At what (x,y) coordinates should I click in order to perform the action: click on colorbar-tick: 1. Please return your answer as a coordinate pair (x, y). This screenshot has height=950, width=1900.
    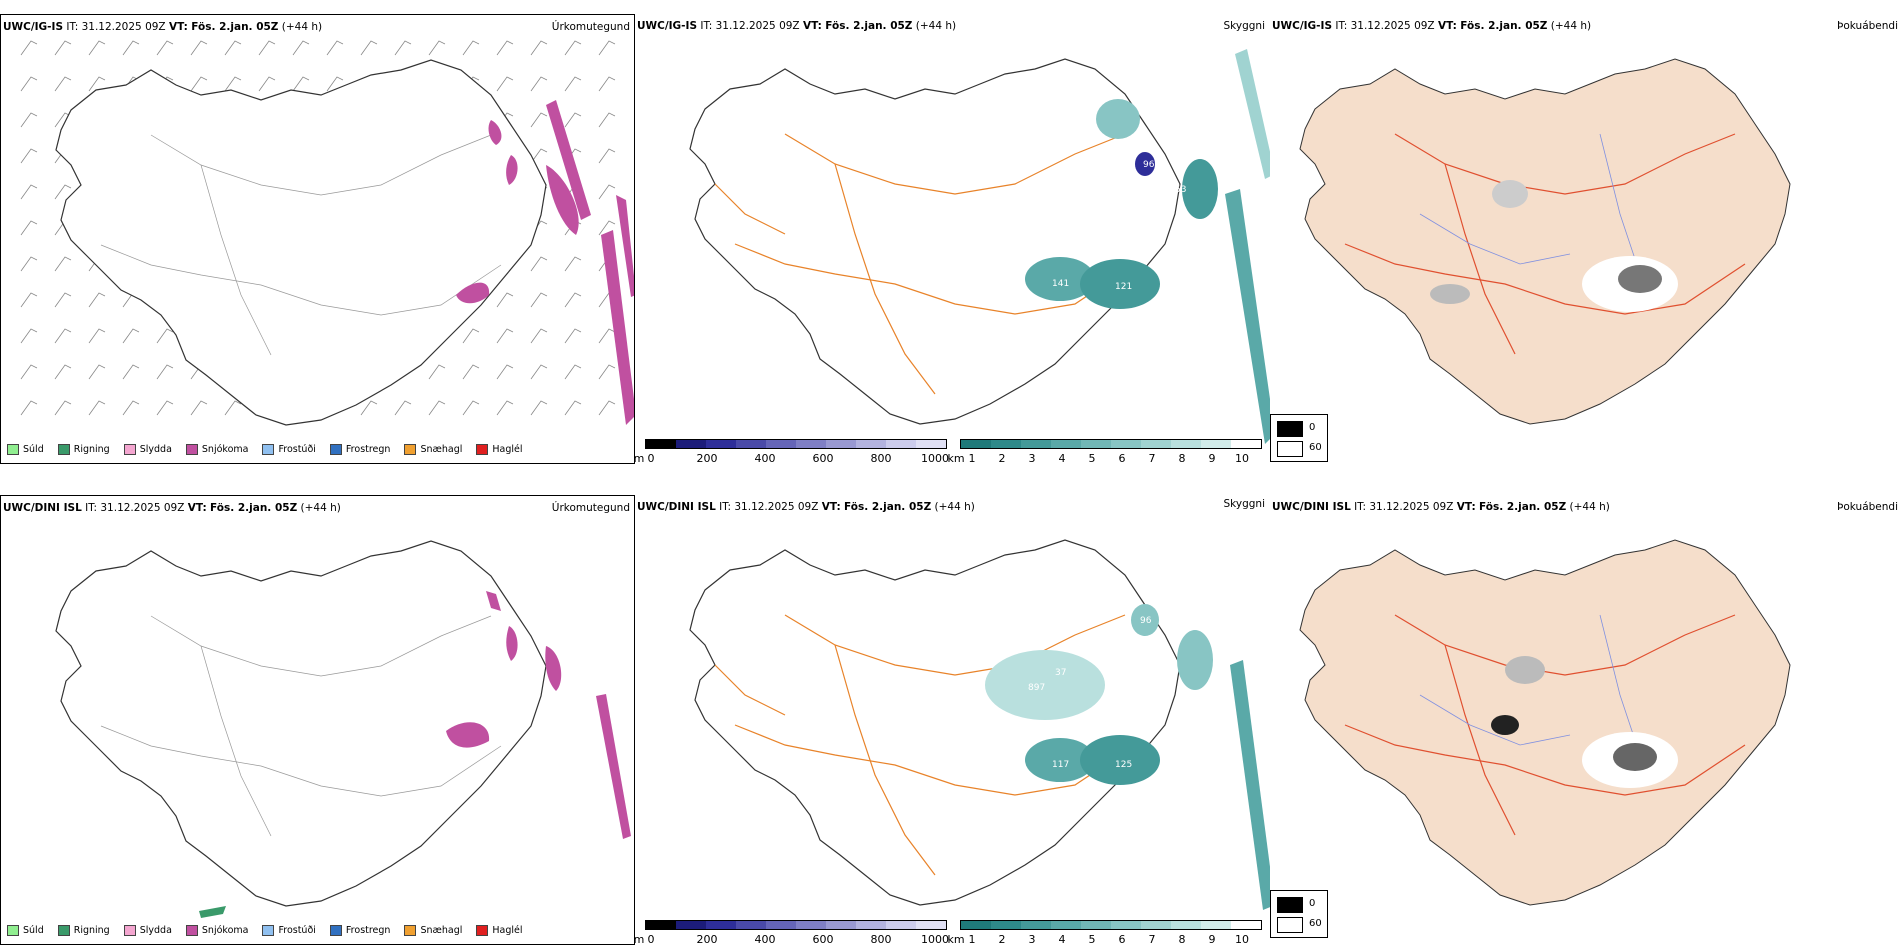
    Looking at the image, I should click on (972, 458).